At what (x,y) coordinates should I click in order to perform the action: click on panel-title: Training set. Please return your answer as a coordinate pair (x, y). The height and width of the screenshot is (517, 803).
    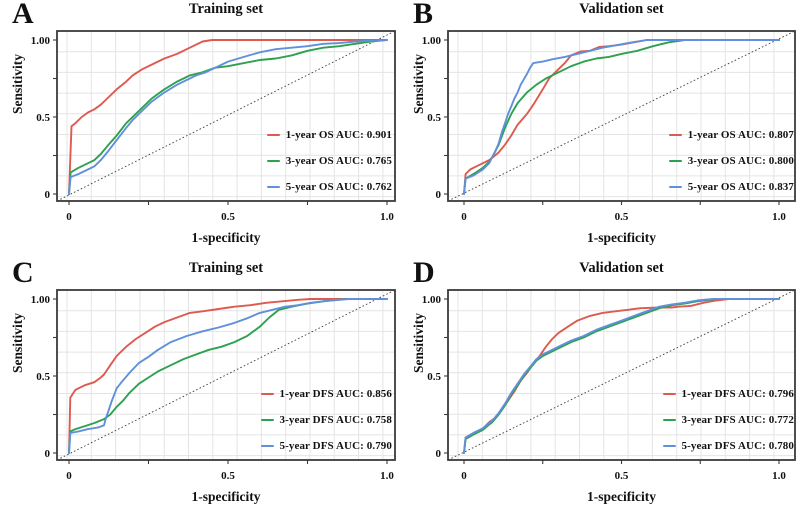
    Looking at the image, I should click on (226, 9).